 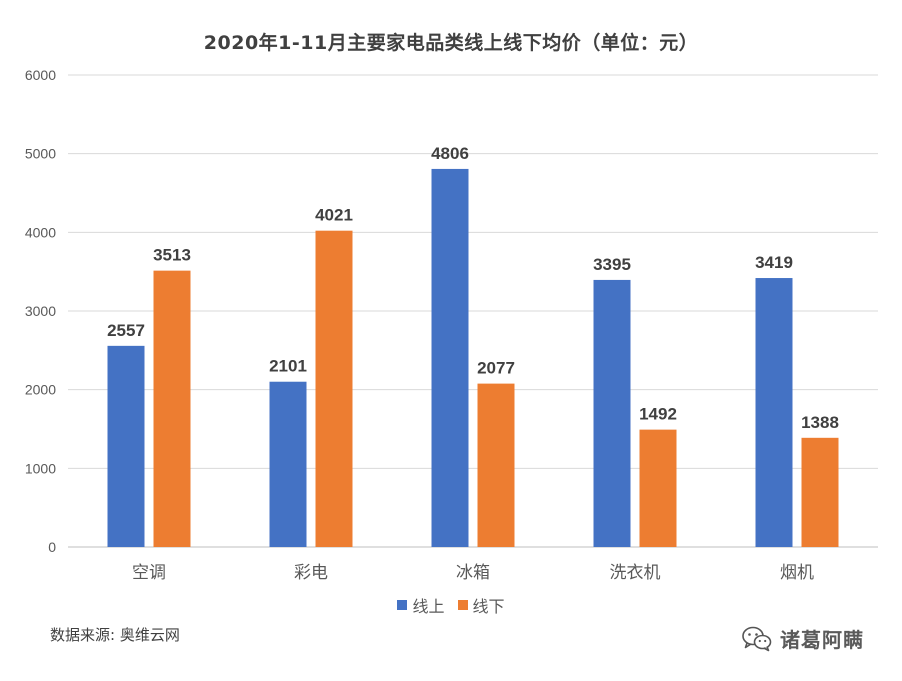 What do you see at coordinates (149, 573) in the screenshot?
I see `x-tick-label: 空调` at bounding box center [149, 573].